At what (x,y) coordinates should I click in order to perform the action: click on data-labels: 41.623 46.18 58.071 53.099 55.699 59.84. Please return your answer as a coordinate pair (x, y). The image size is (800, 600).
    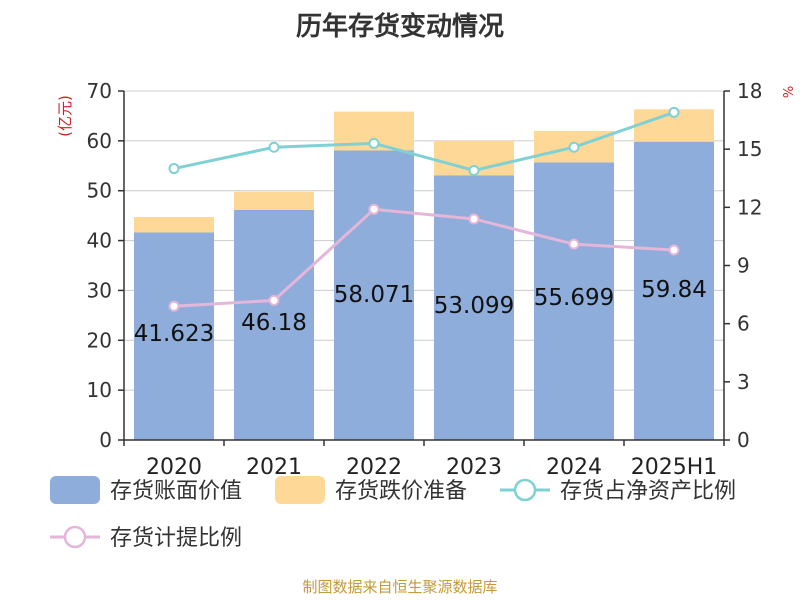
    Looking at the image, I should click on (420, 312).